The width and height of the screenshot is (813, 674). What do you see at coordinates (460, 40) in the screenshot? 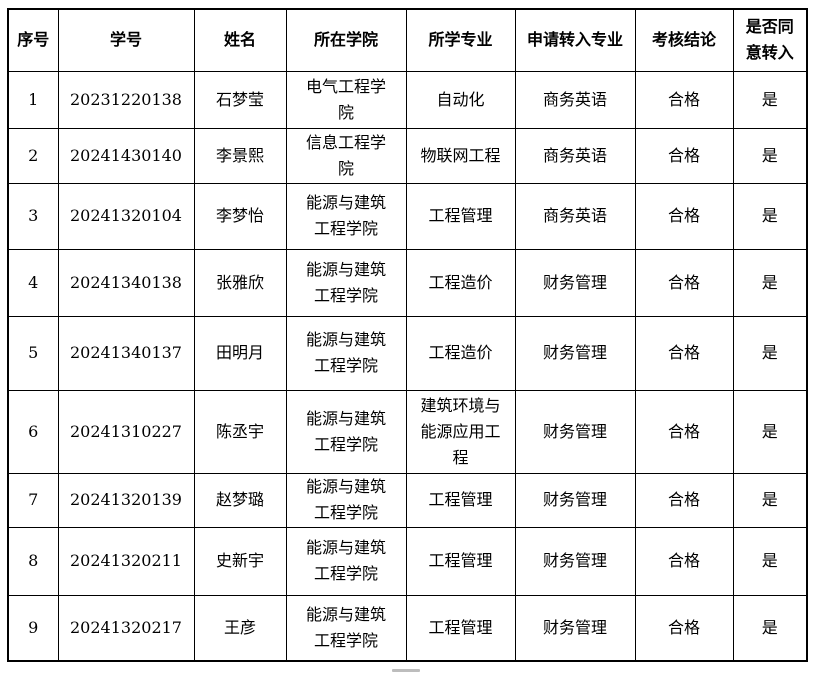
I see `col-header-current-major: 所学专业` at bounding box center [460, 40].